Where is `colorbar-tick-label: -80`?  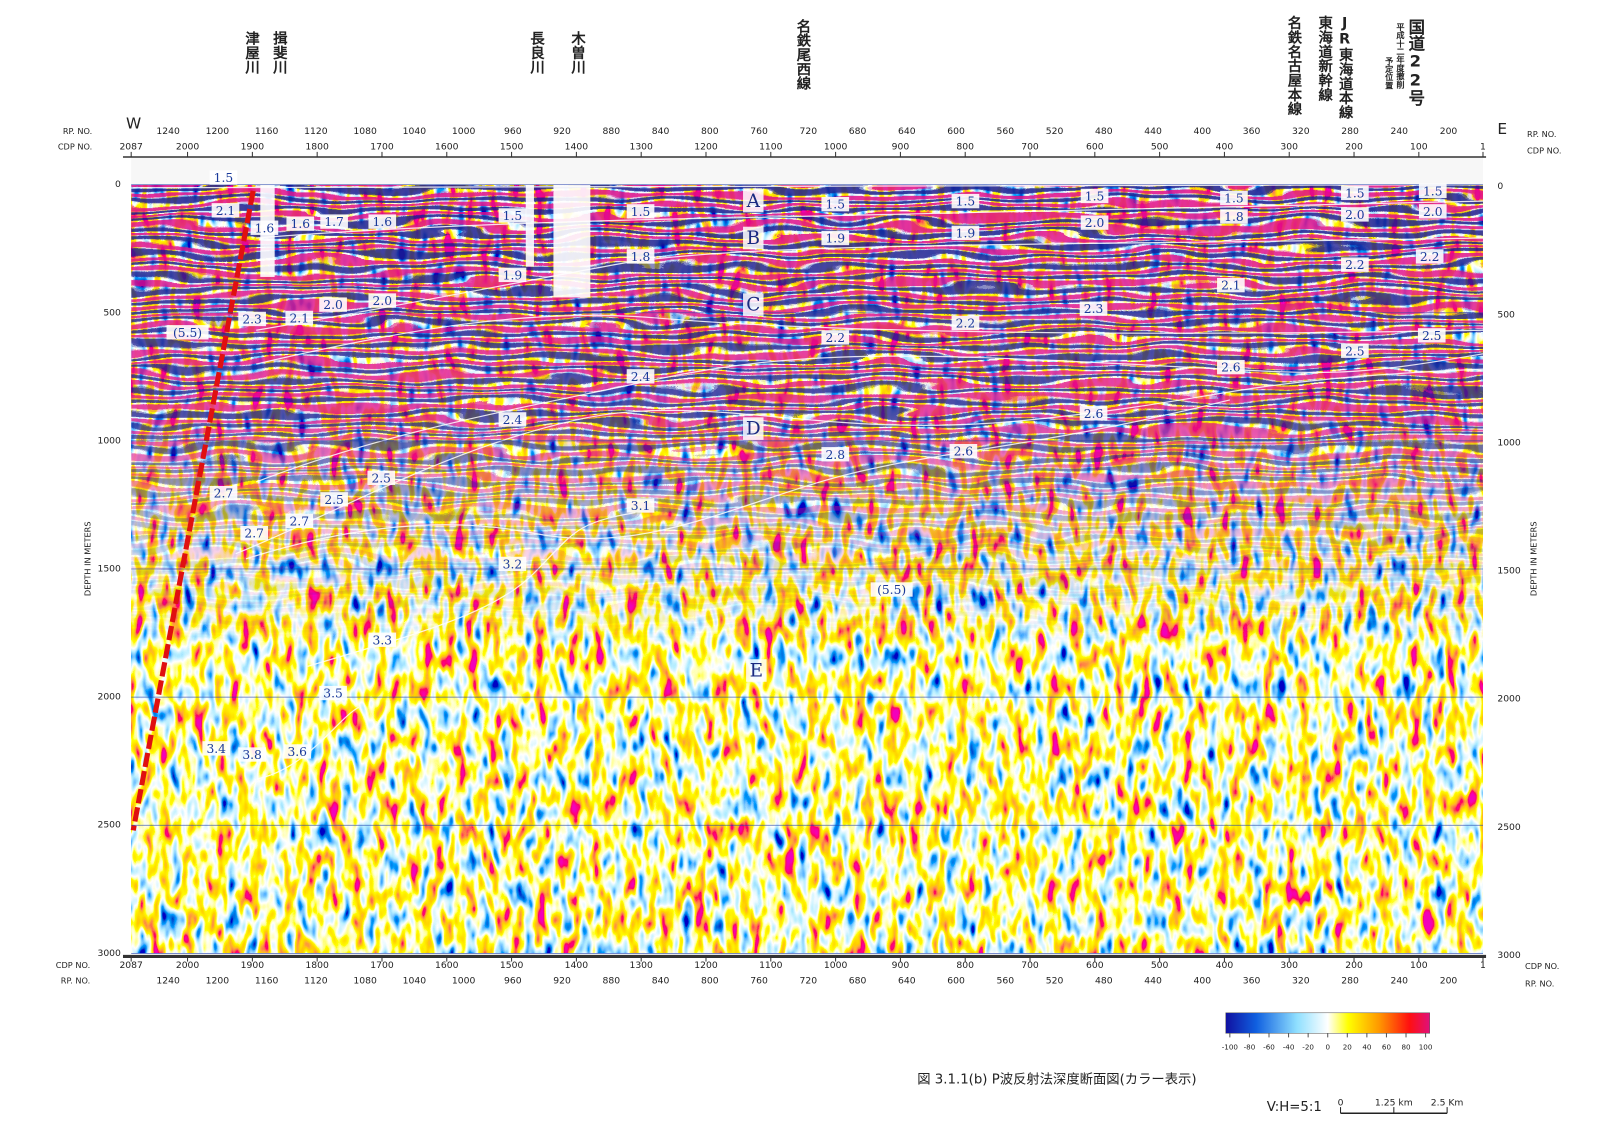
colorbar-tick-label: -80 is located at coordinates (1250, 1047).